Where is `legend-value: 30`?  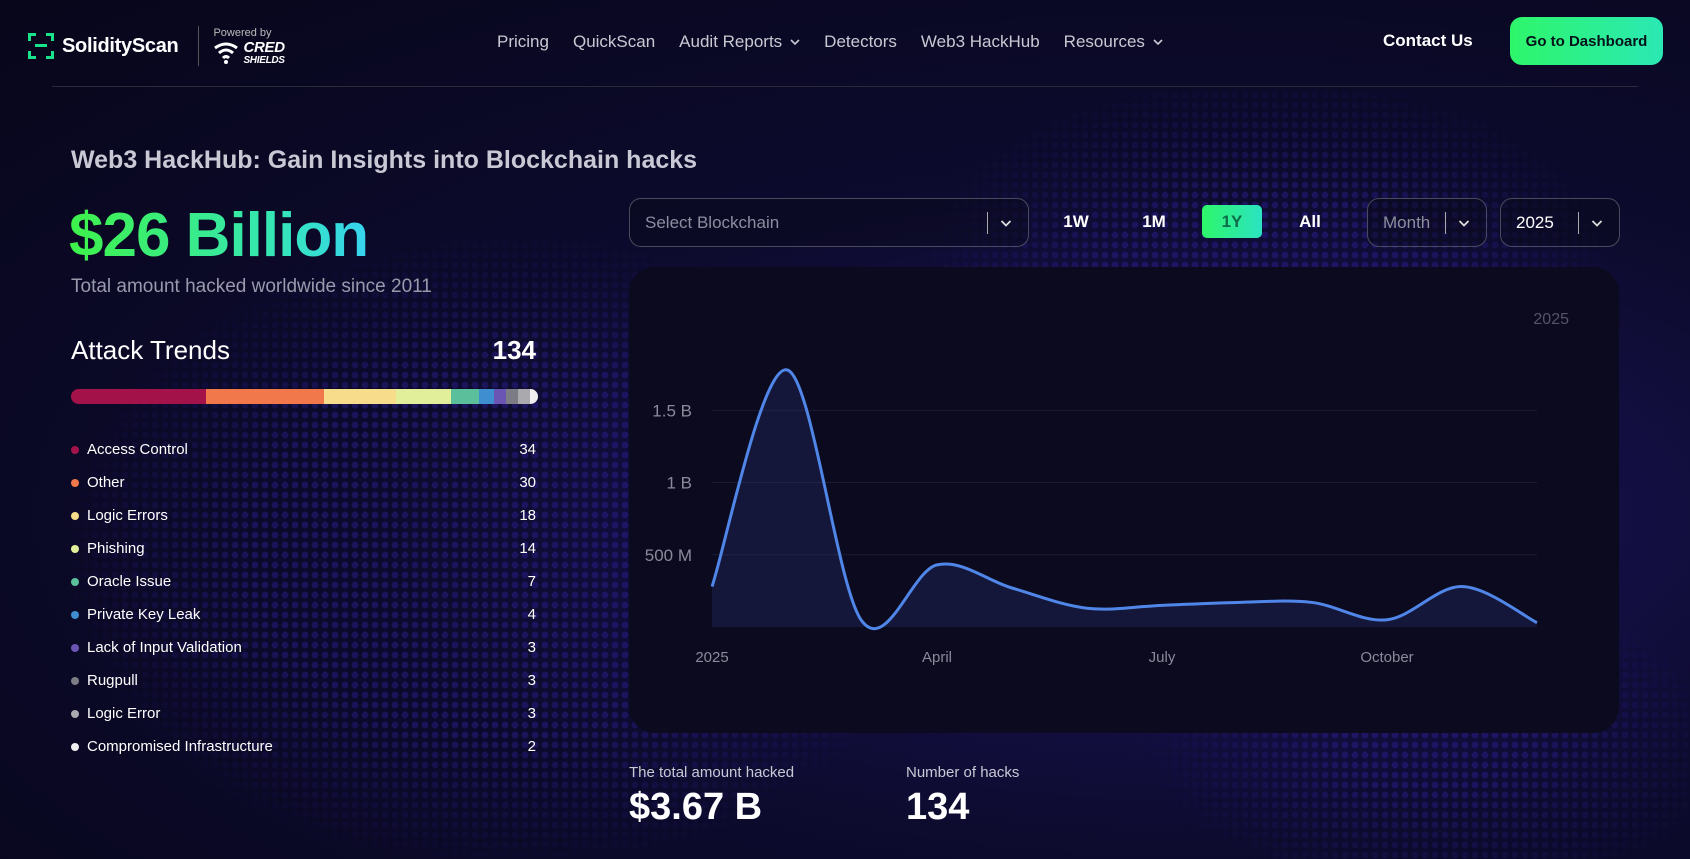
legend-value: 30 is located at coordinates (527, 482).